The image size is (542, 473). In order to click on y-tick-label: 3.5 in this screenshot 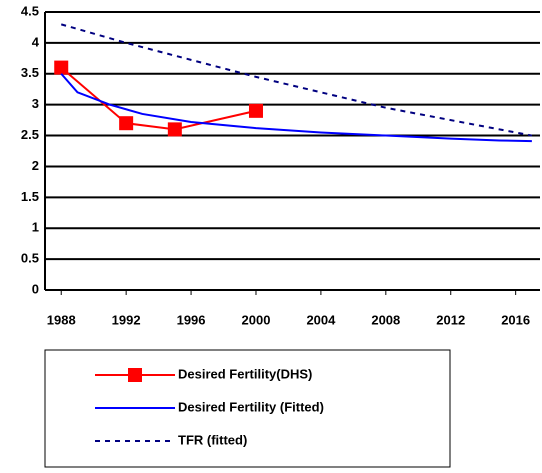, I will do `click(30, 72)`.